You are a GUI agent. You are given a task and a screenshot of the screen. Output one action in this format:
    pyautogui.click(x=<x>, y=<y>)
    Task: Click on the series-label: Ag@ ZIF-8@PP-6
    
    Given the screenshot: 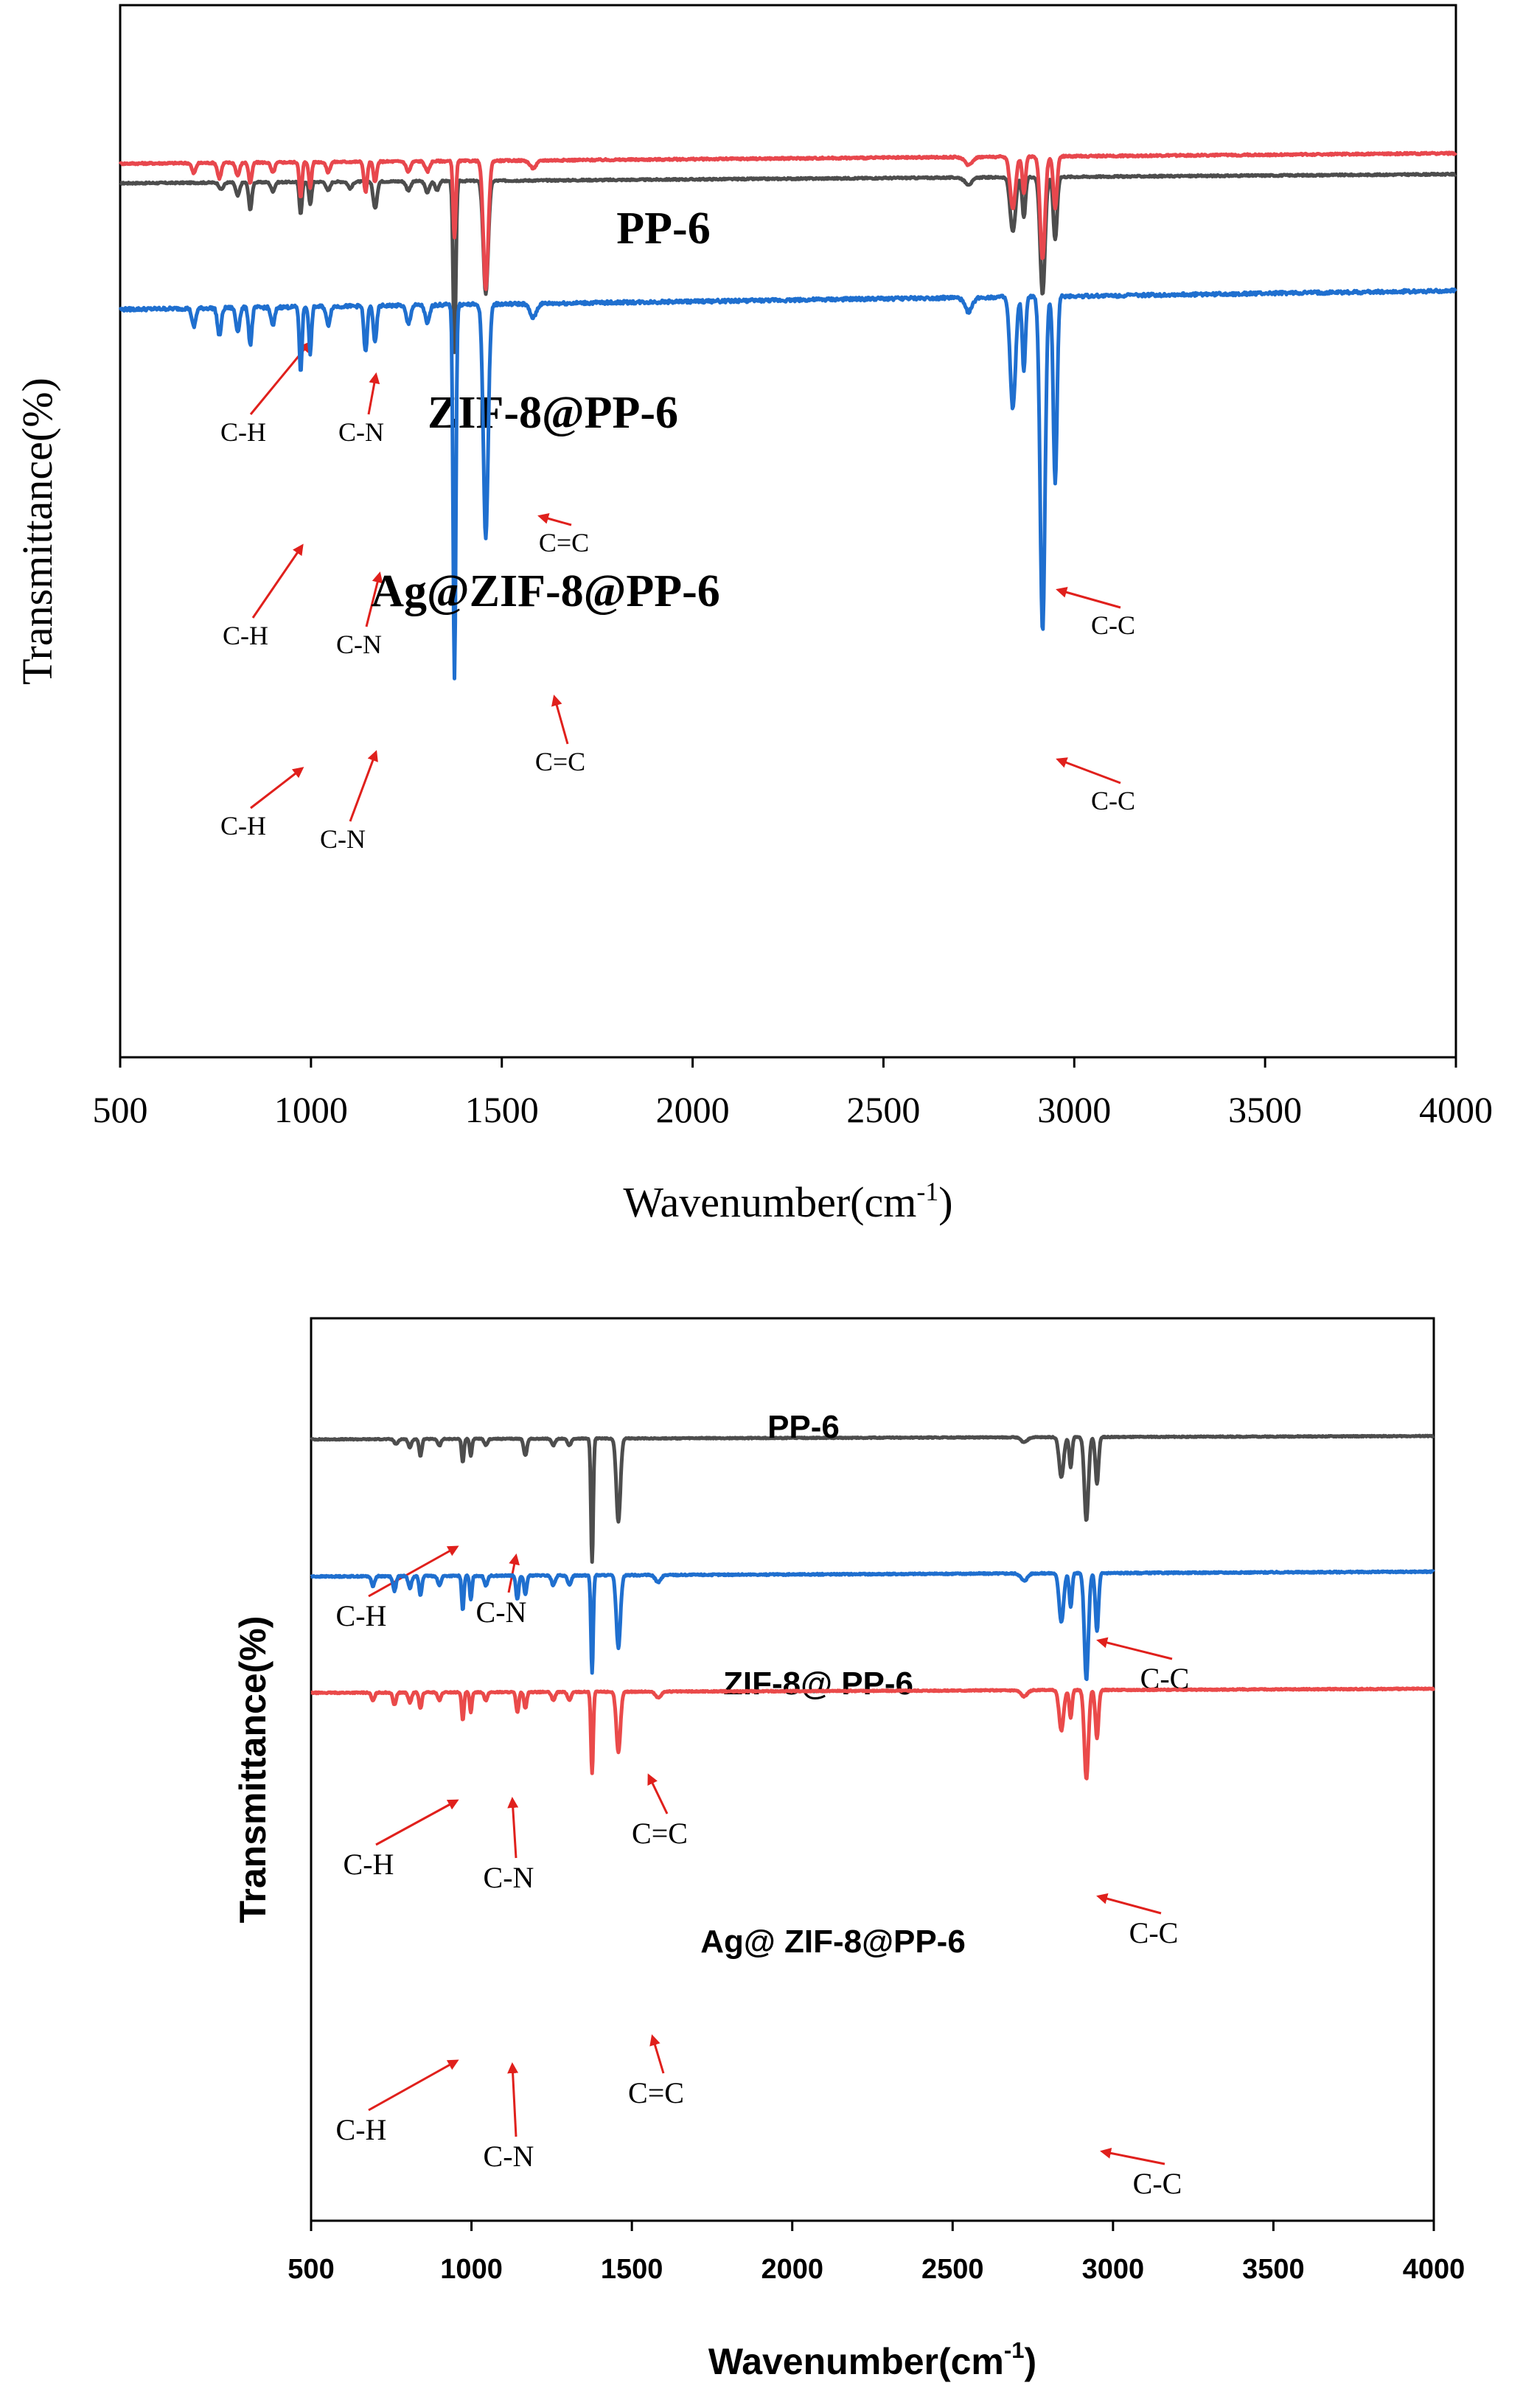 What is the action you would take?
    pyautogui.click(x=833, y=1942)
    